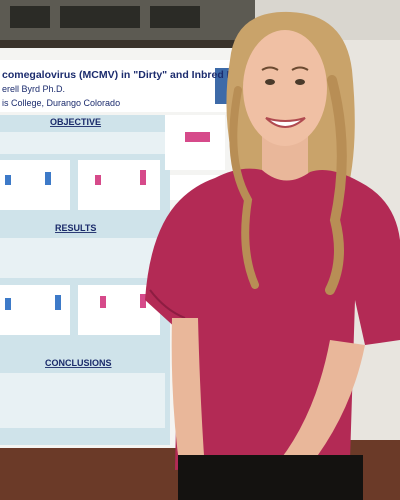  Describe the element at coordinates (61, 103) in the screenshot. I see `poster-affiliation: is College, Durango Colorado` at that location.